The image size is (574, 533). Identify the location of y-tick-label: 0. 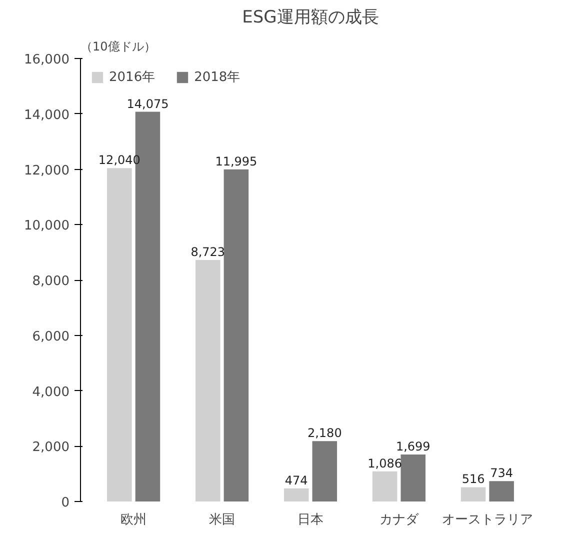
(65, 503).